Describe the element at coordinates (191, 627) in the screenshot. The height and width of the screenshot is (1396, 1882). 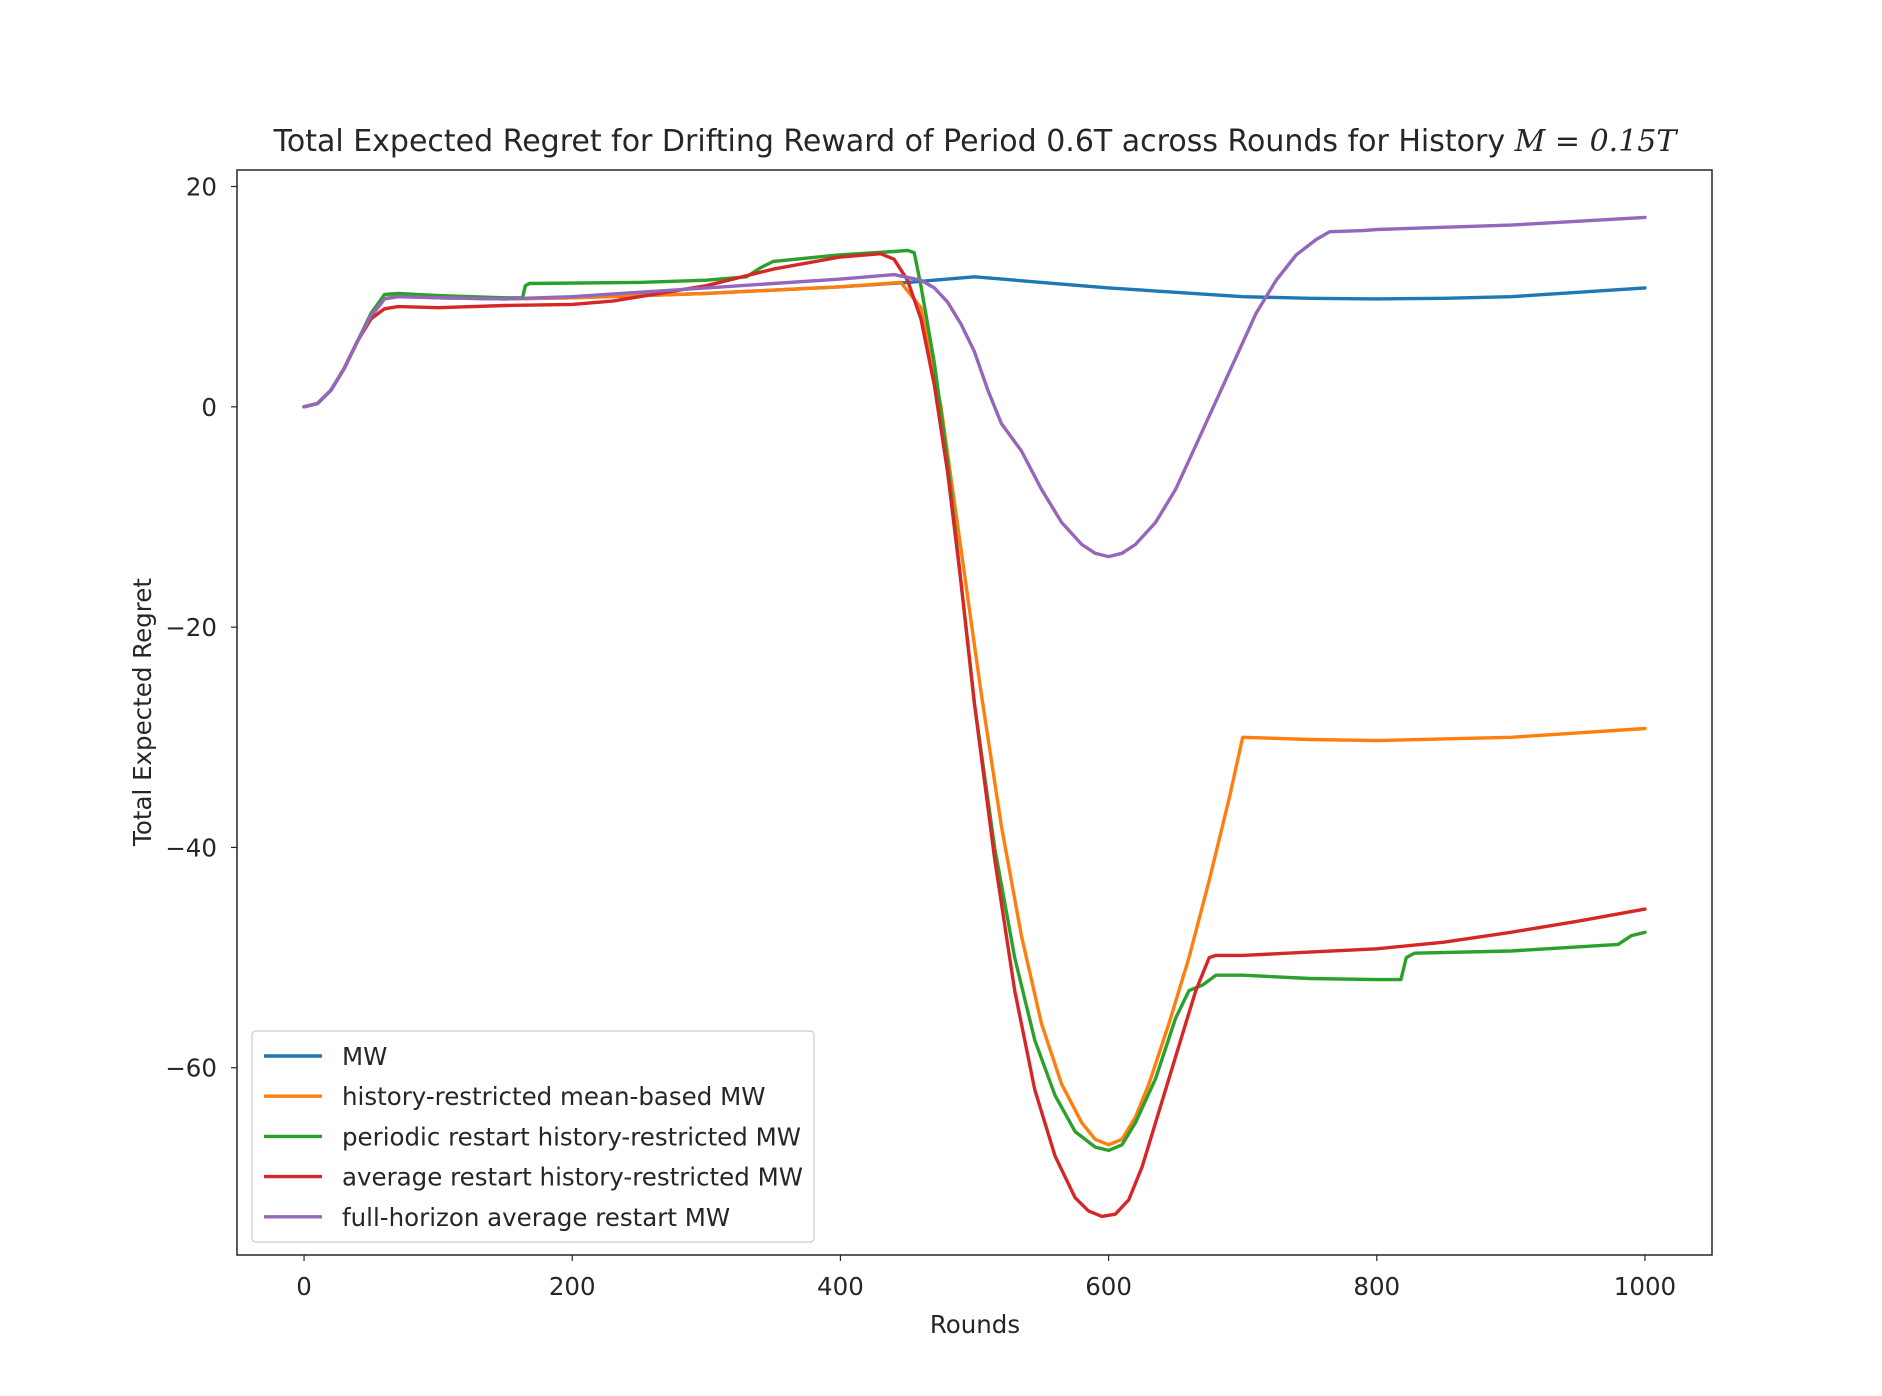
I see `y-tick-label: −20` at that location.